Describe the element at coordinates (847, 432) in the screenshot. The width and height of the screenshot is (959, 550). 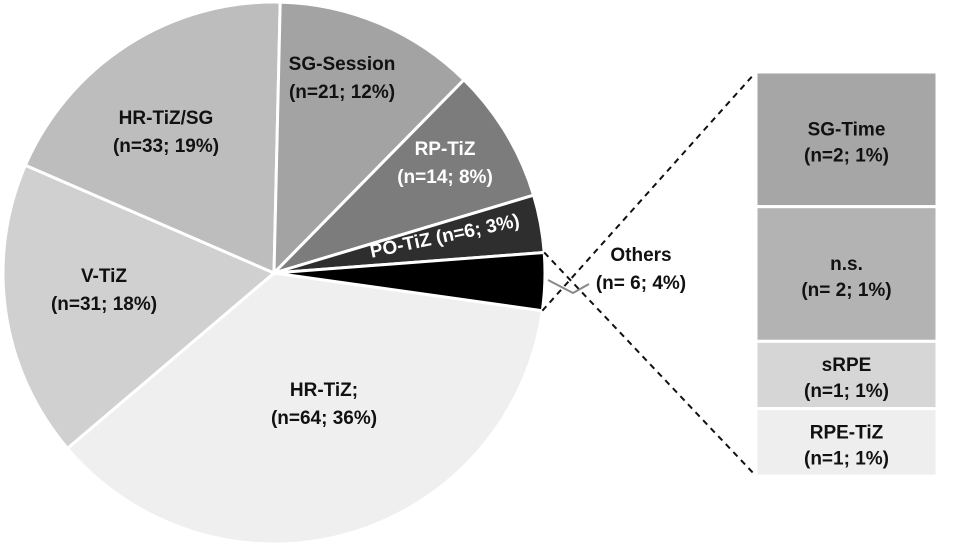
I see `bar-label-rpe-tiz: RPE-TiZ` at that location.